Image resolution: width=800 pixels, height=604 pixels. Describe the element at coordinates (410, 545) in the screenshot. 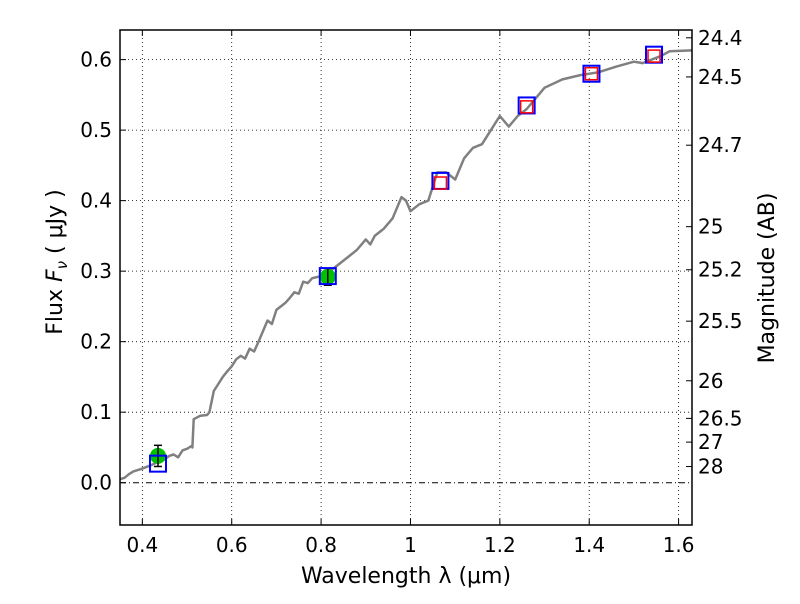

I see `x-tick-label: 1` at that location.